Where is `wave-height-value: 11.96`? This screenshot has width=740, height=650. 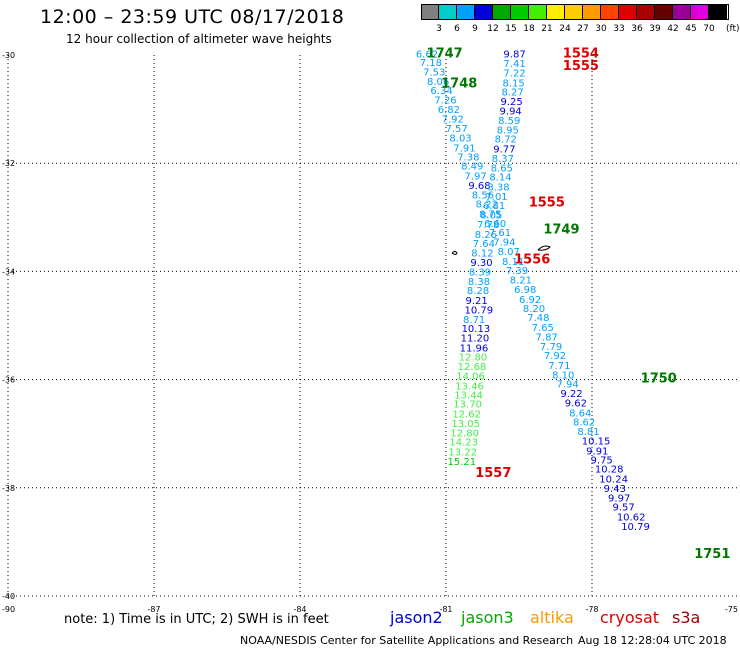
wave-height-value: 11.96 is located at coordinates (474, 348).